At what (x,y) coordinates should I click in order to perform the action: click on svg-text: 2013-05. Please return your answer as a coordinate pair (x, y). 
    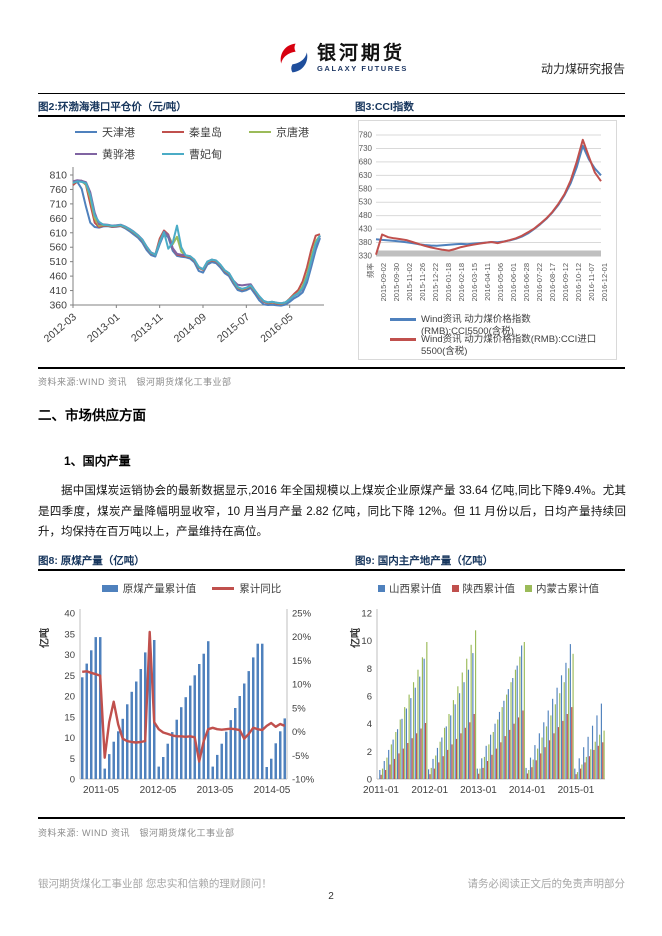
    Looking at the image, I should click on (215, 790).